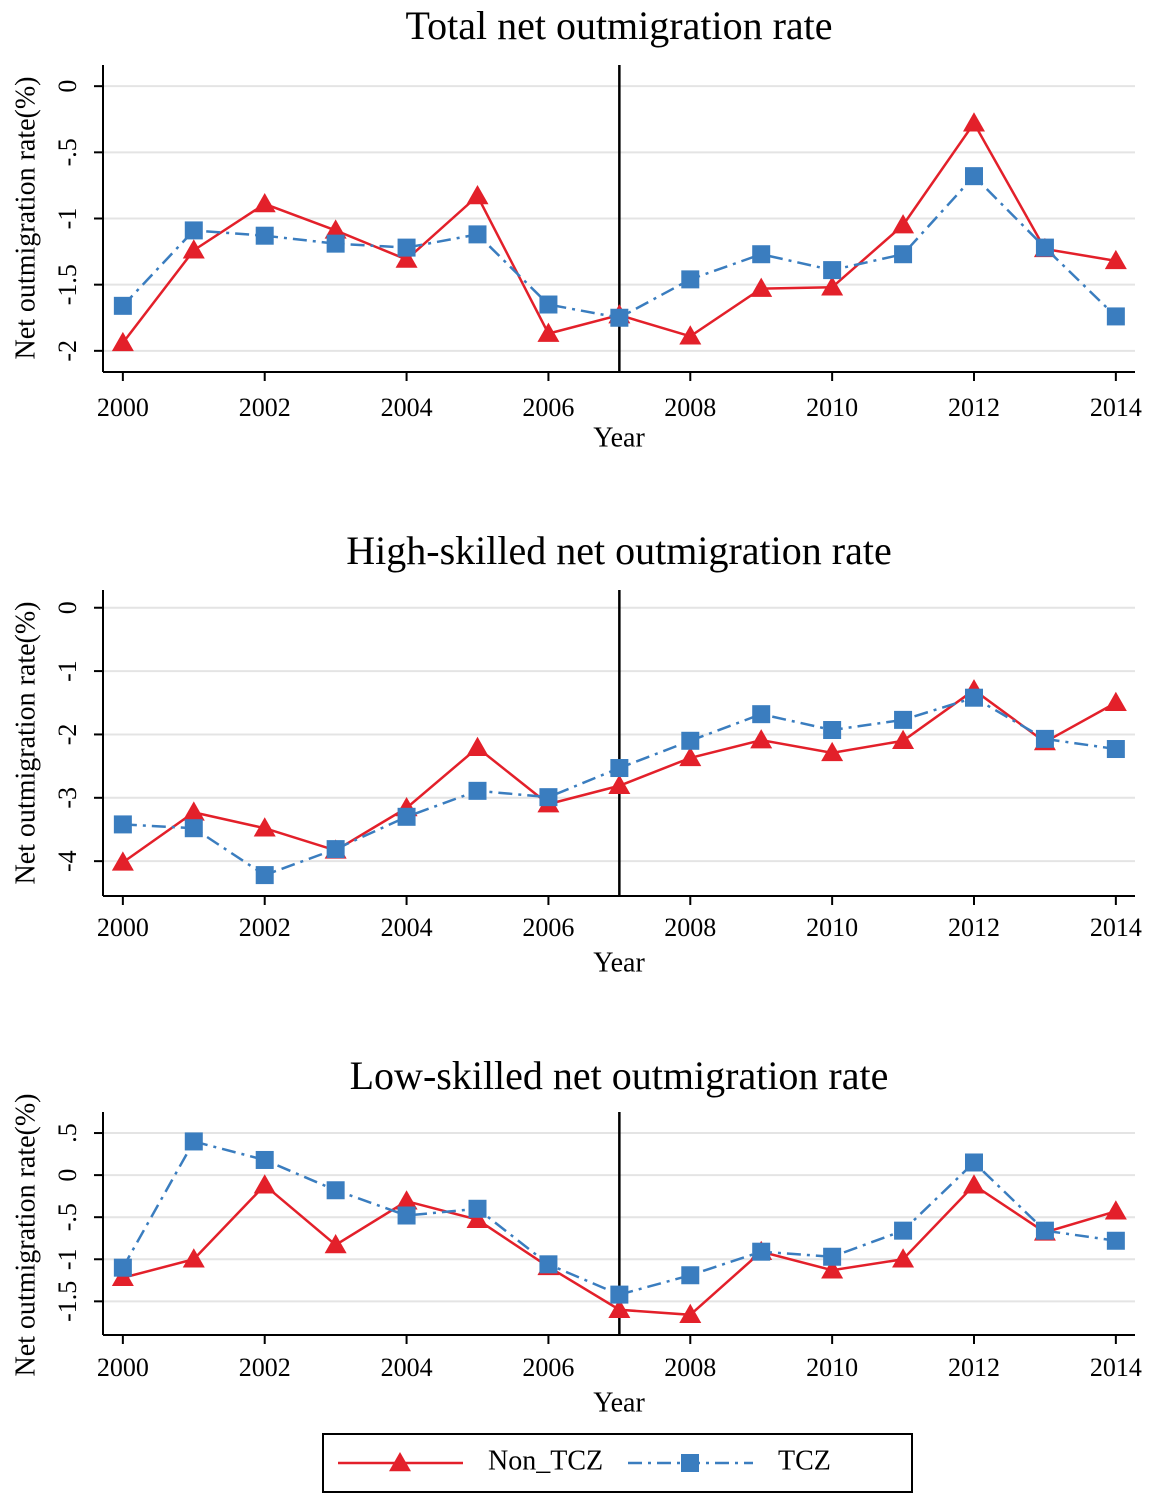  I want to click on y-tick-label: -.5, so click(67, 1217).